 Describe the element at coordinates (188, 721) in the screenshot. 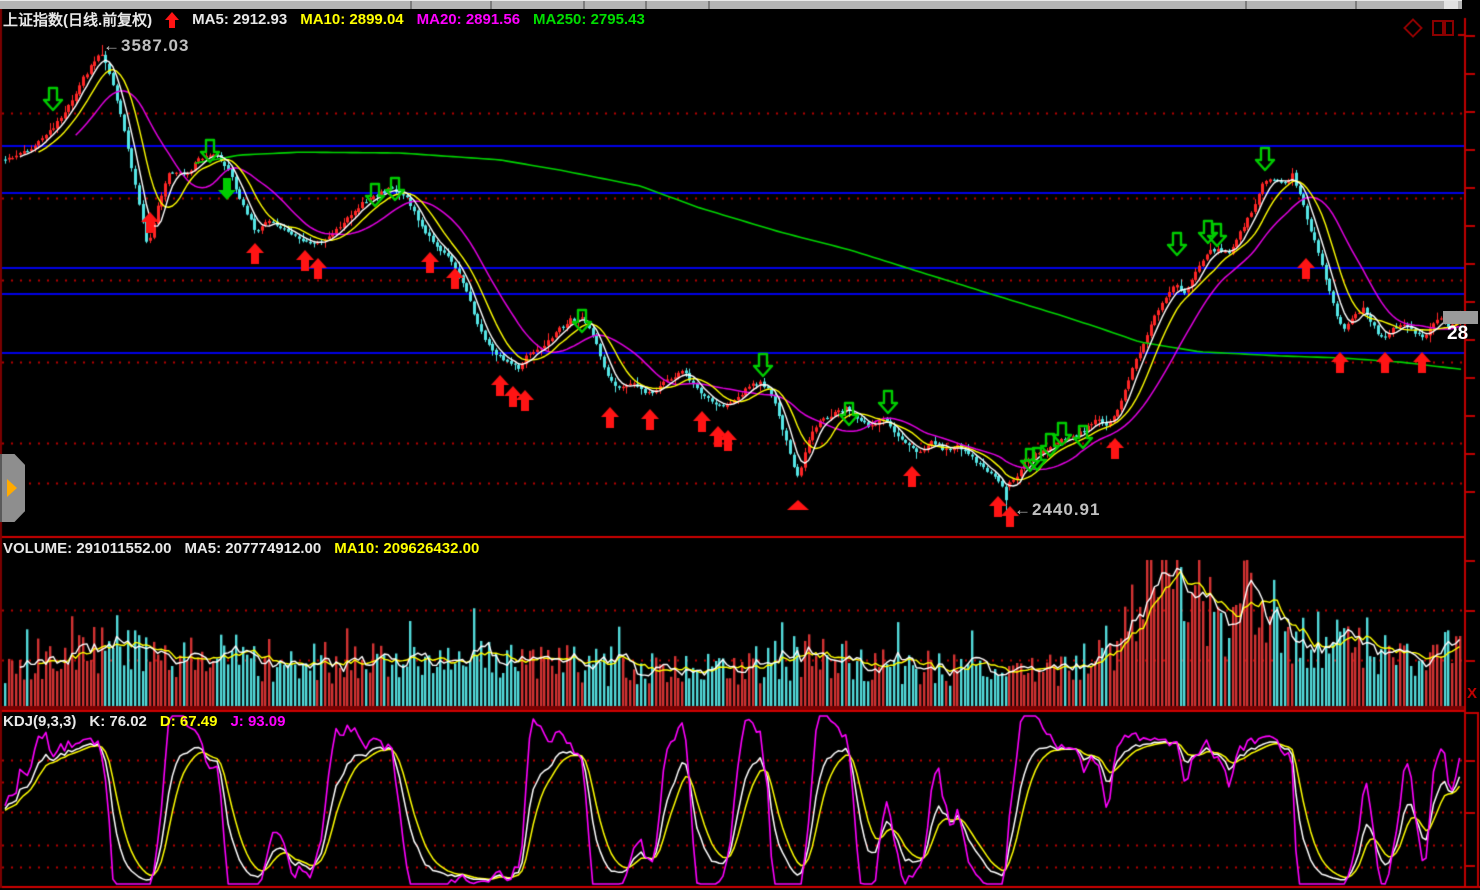

I see `kdj-d-value: D: 67.49` at that location.